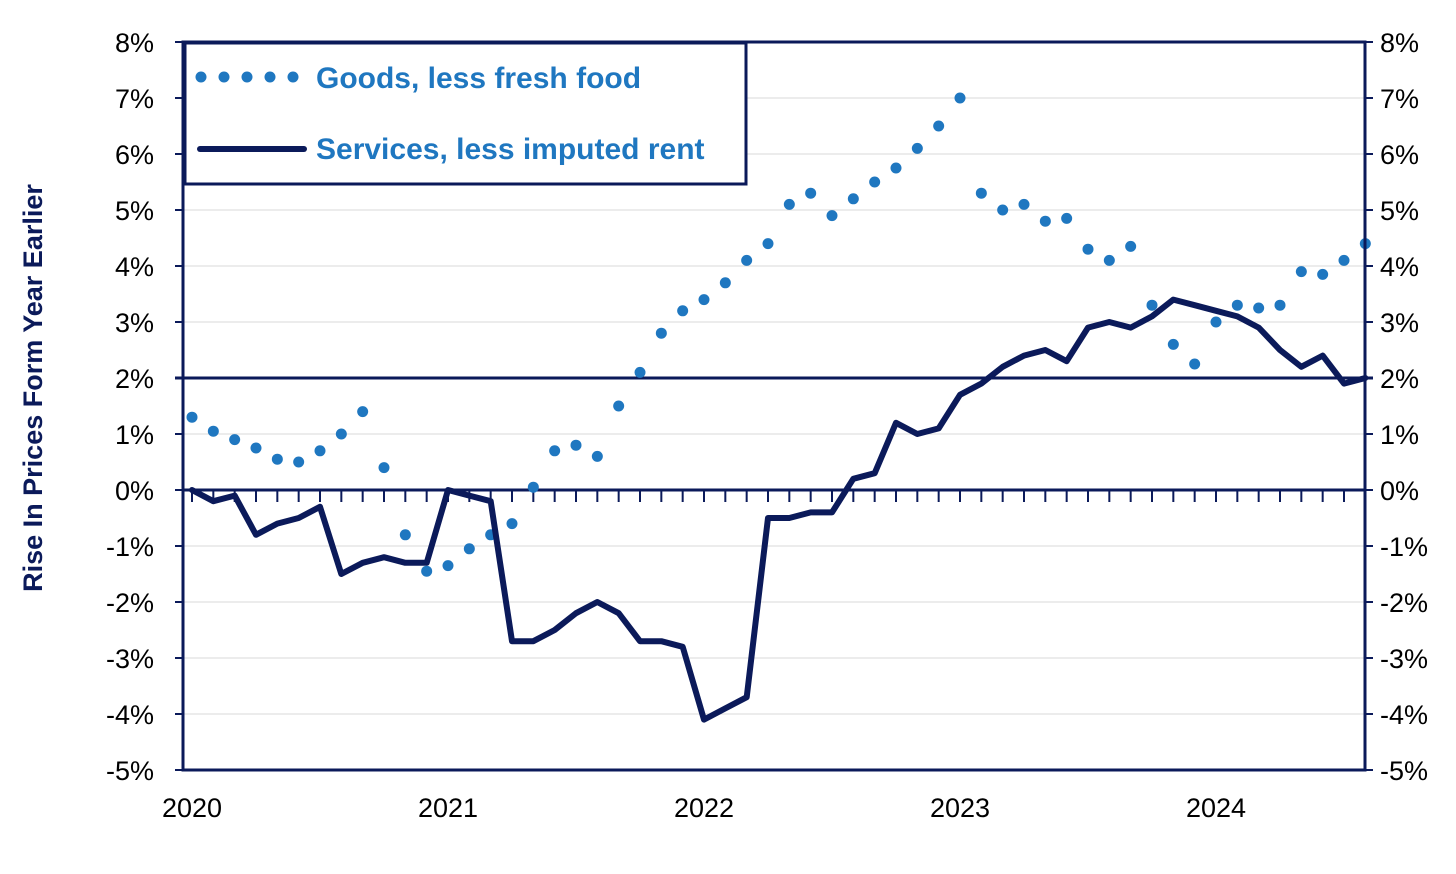 The width and height of the screenshot is (1456, 874). I want to click on x-tick-label: 2024, so click(1216, 808).